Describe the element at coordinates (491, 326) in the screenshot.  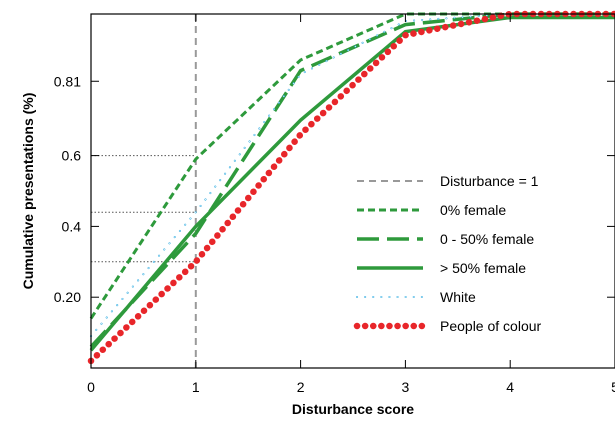
I see `legend-entry-5-label: People of colour` at that location.